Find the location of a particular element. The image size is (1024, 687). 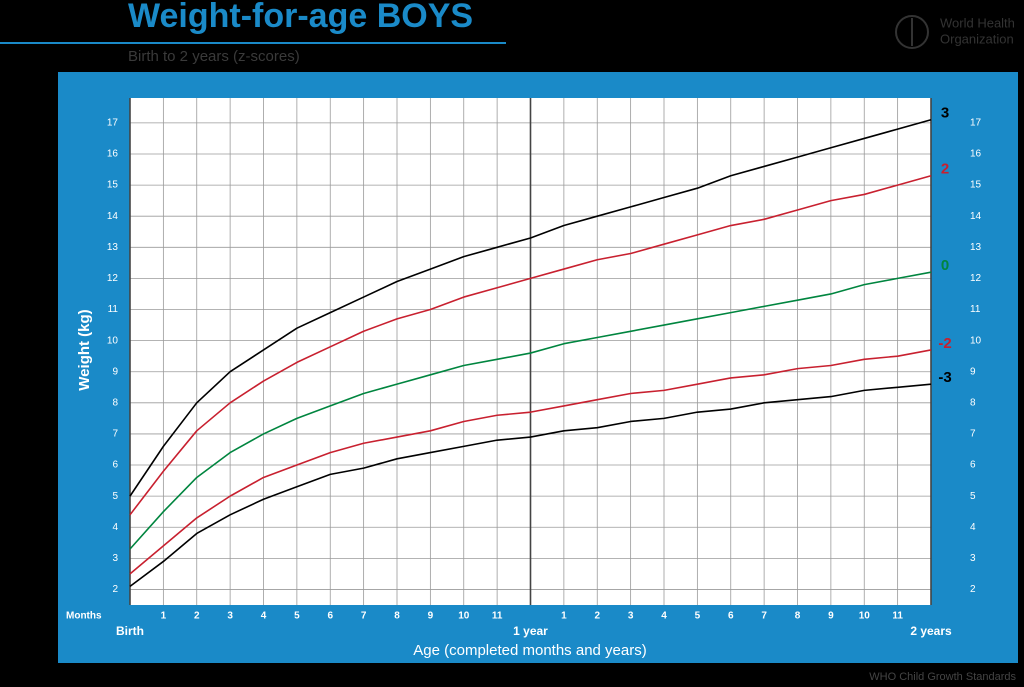

x-tick-label: 1 year is located at coordinates (530, 631).